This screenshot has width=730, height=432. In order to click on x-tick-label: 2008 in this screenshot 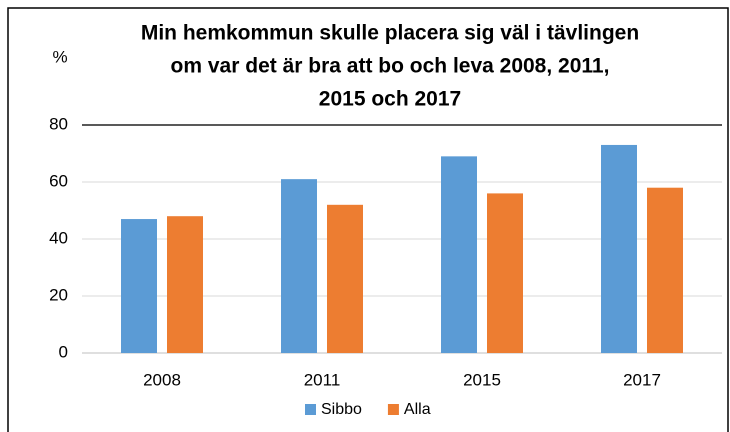, I will do `click(162, 379)`.